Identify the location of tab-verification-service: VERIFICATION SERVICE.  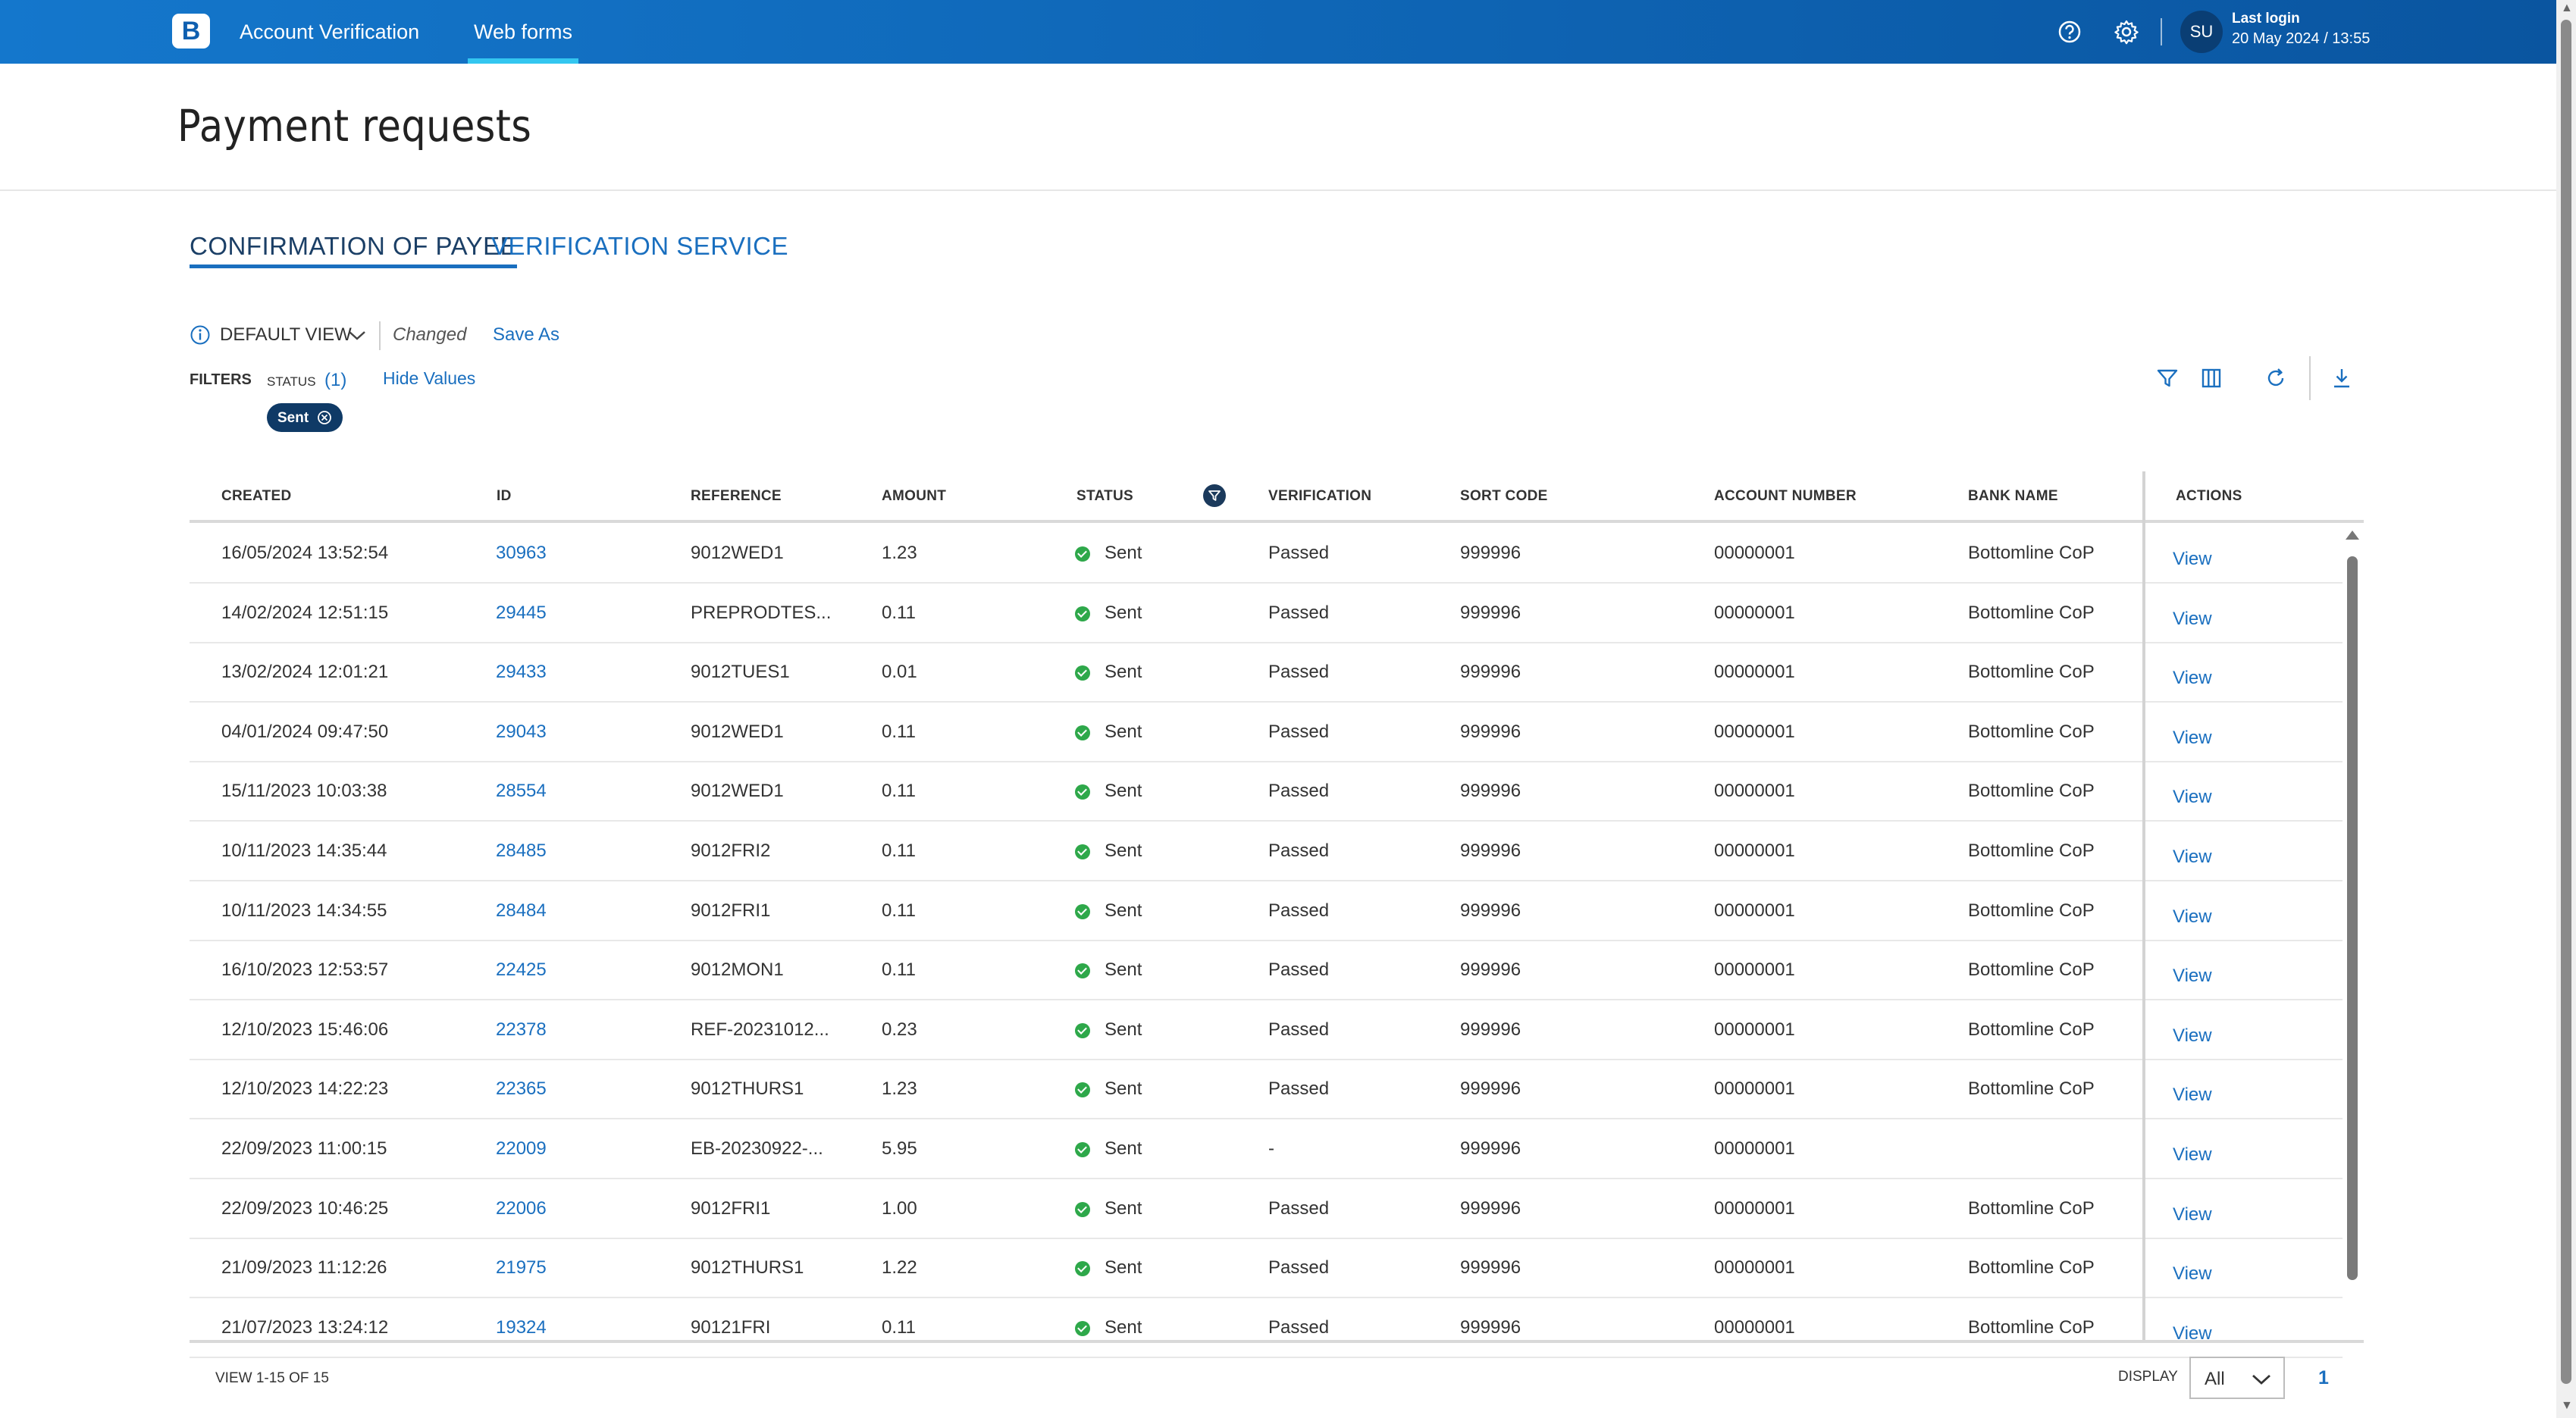
(640, 246).